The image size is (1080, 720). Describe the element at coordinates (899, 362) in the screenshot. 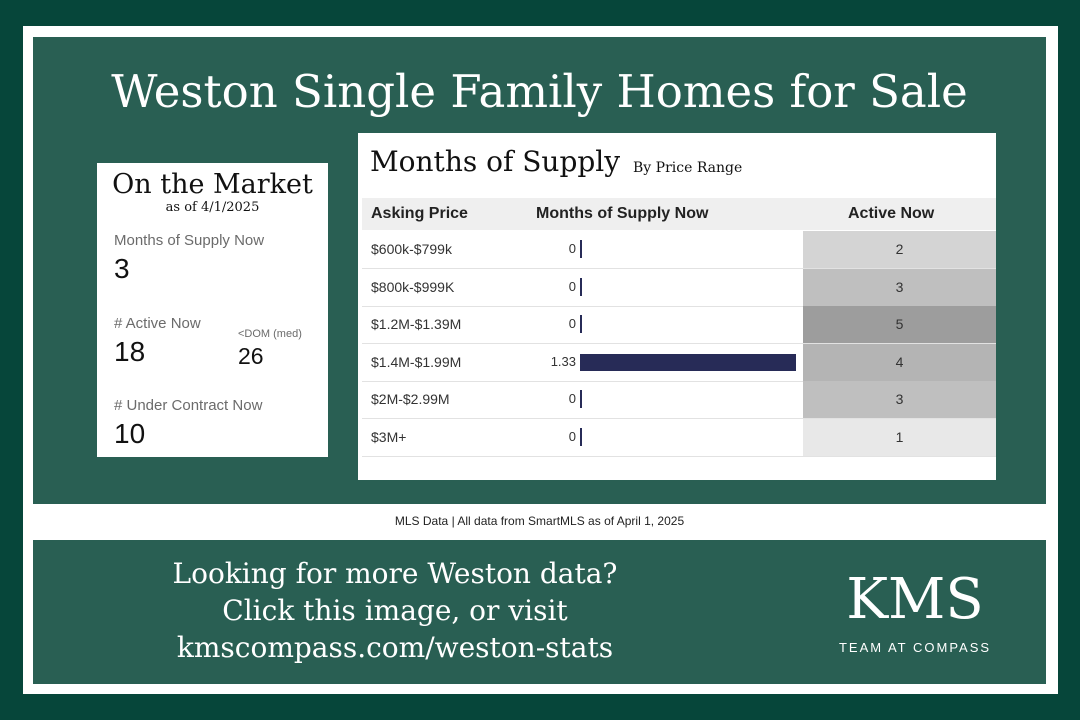

I see `active-now-cell: 4` at that location.